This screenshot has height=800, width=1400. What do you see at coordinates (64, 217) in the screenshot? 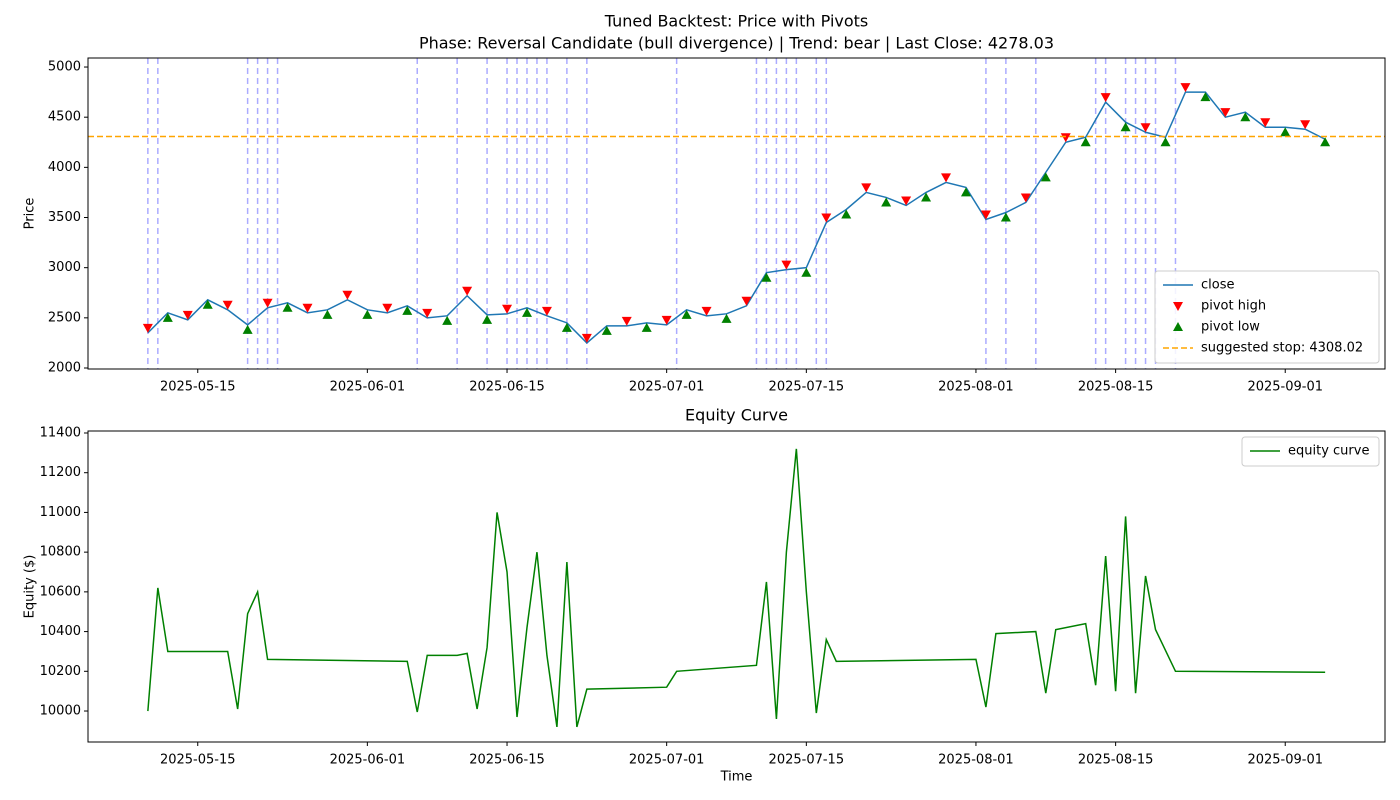
I see `y-tick-label: 3500` at bounding box center [64, 217].